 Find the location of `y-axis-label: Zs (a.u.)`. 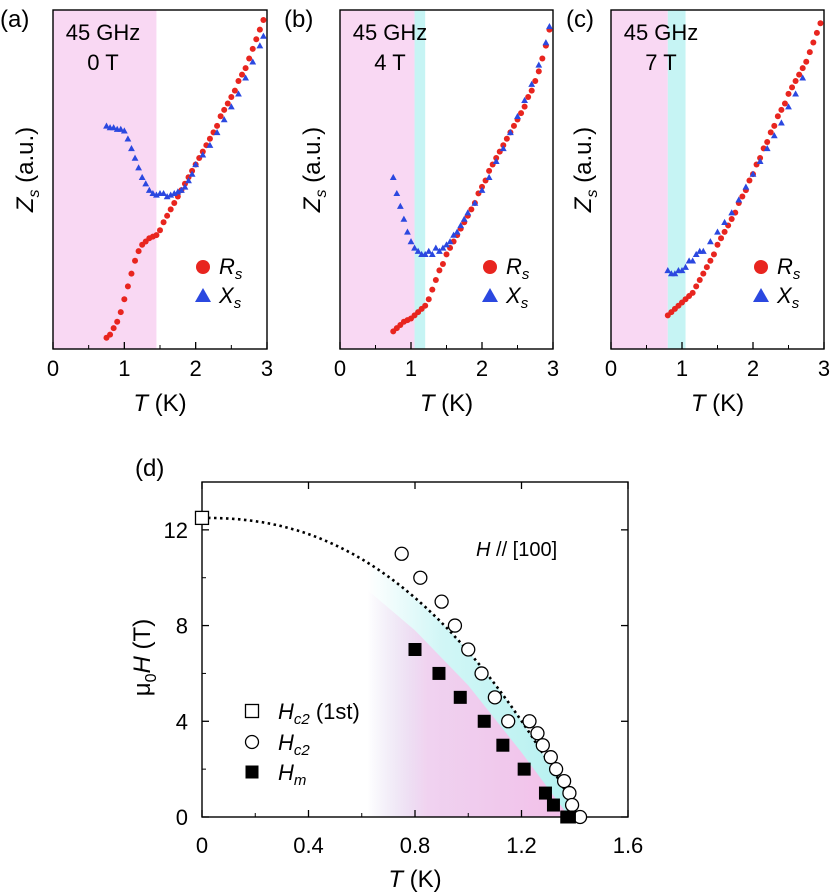

y-axis-label: Zs (a.u.) is located at coordinates (585, 170).